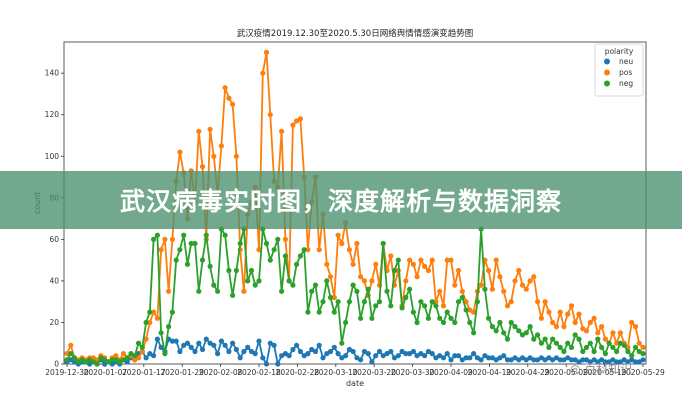 Image resolution: width=682 pixels, height=400 pixels. What do you see at coordinates (52, 114) in the screenshot?
I see `y-tick-label: 120` at bounding box center [52, 114].